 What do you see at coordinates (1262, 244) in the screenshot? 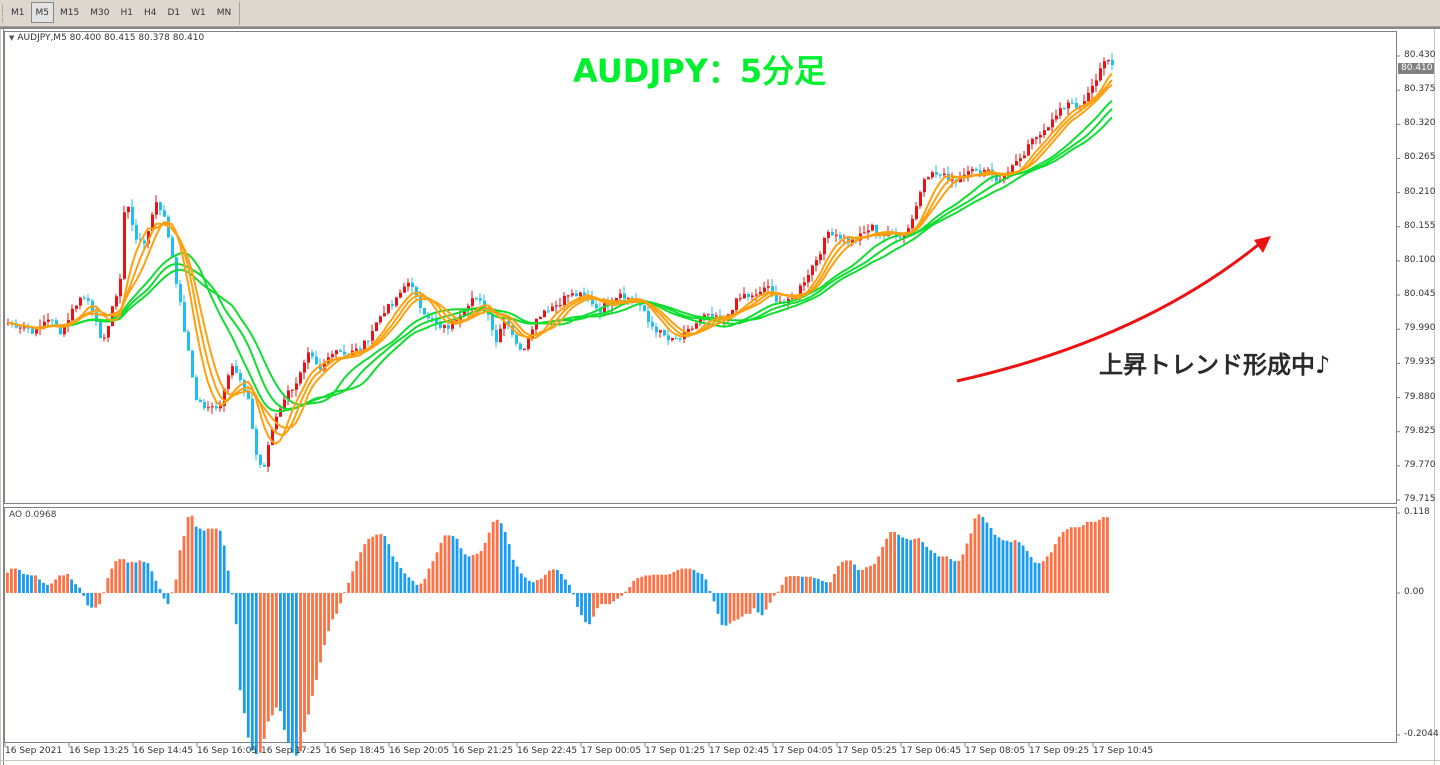
I see `trend-arrow-head-icon` at bounding box center [1262, 244].